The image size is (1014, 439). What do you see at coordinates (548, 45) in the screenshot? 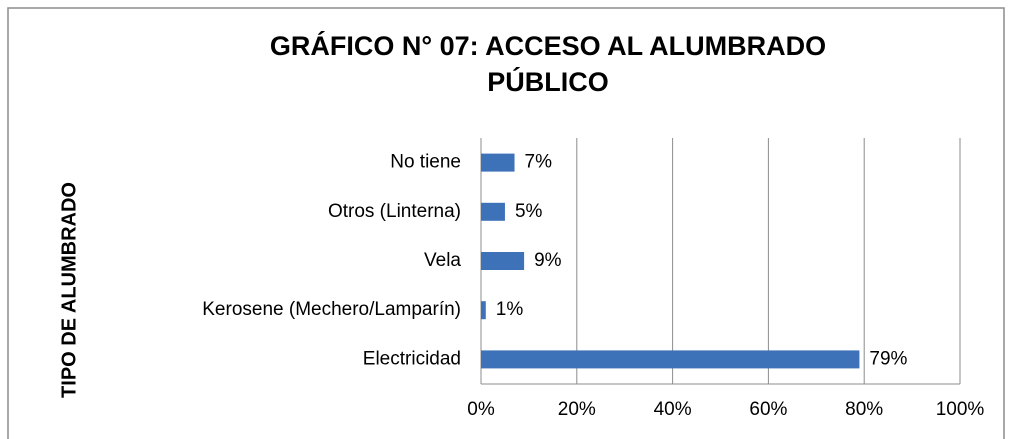
I see `chart-title: GRÁFICO N° 07: ACCESO AL ALUMBRADO` at bounding box center [548, 45].